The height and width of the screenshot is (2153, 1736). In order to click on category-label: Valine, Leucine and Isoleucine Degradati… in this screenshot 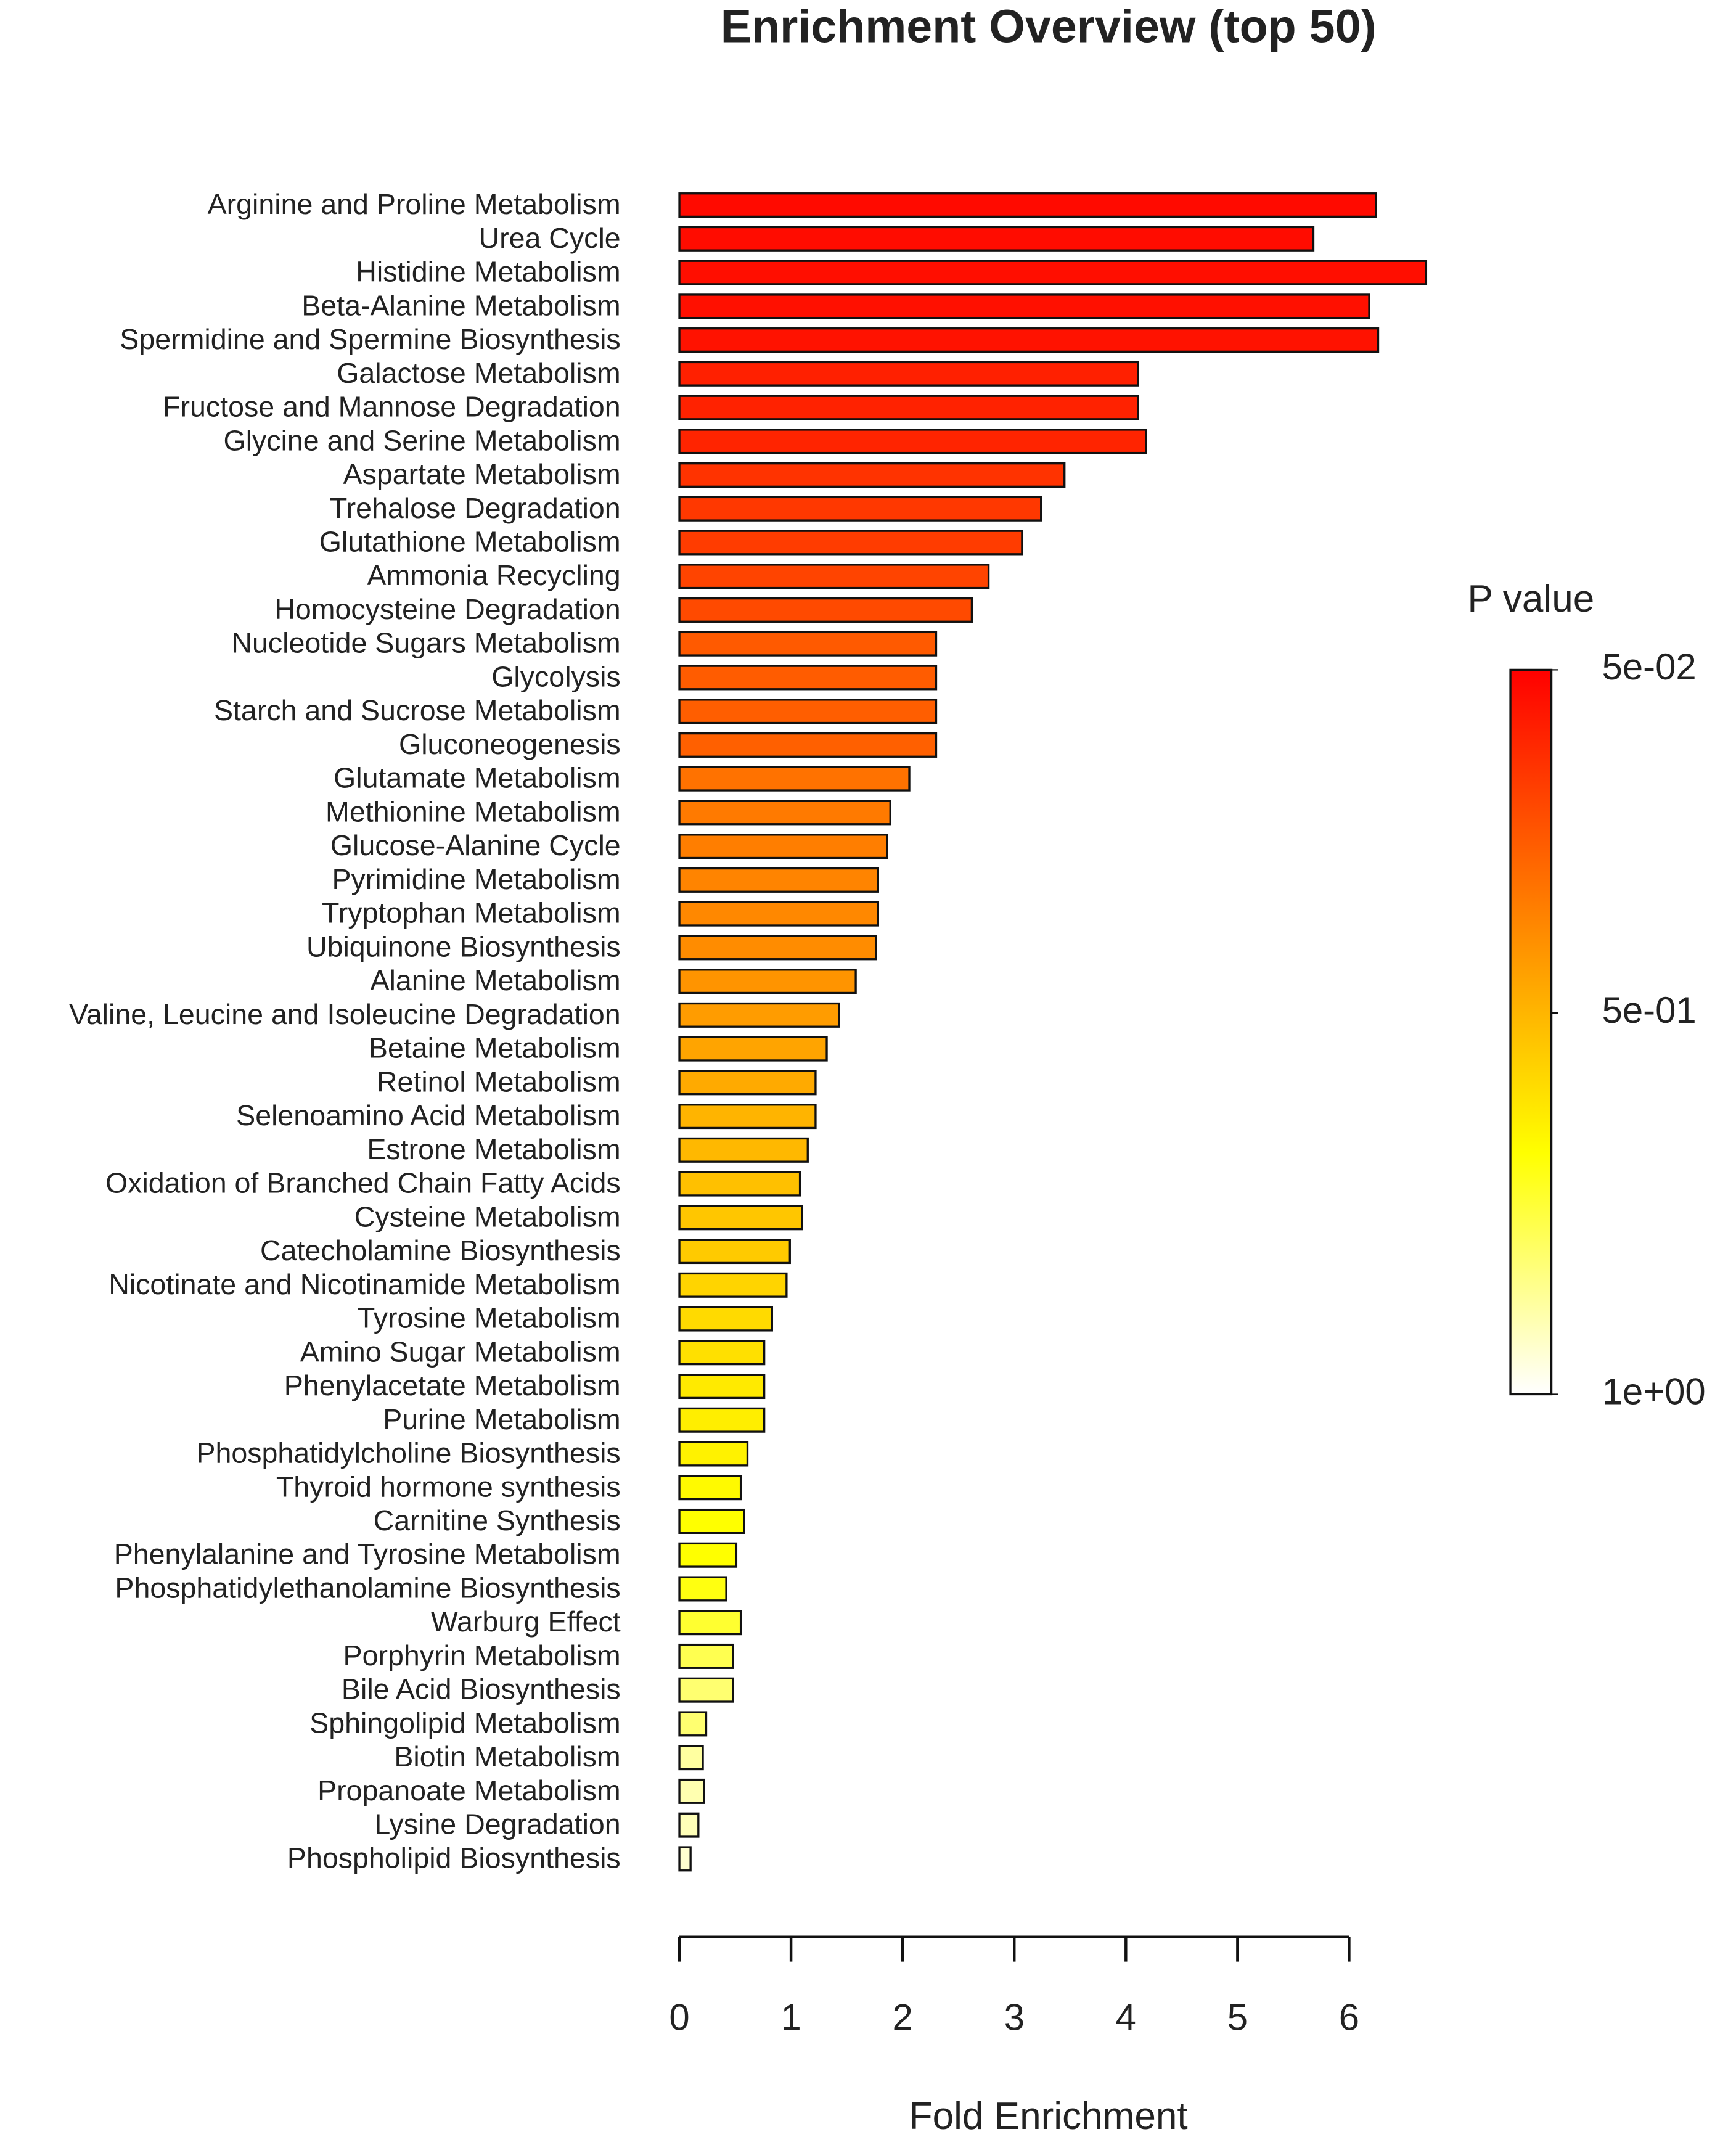, I will do `click(345, 1014)`.